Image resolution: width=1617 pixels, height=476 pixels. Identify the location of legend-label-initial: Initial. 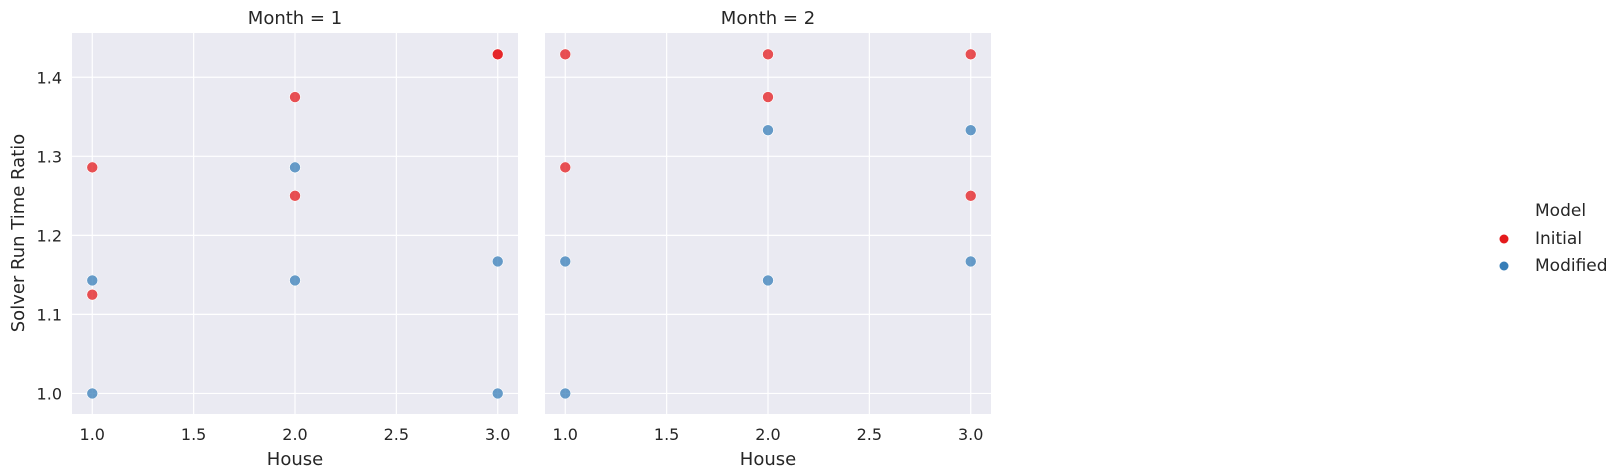
(1558, 239).